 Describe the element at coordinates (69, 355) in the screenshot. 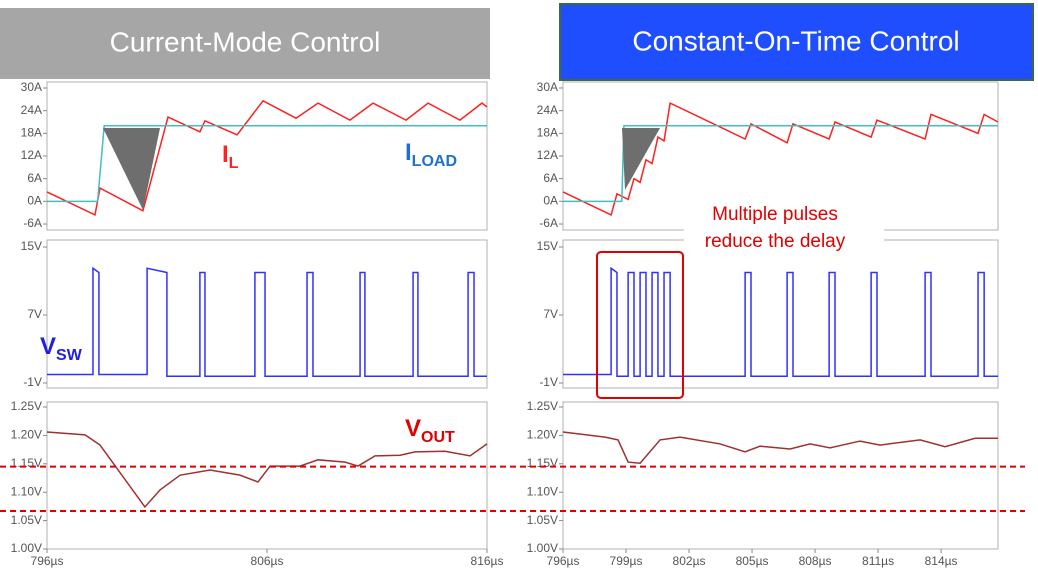

I see `annotation-sub: SW` at that location.